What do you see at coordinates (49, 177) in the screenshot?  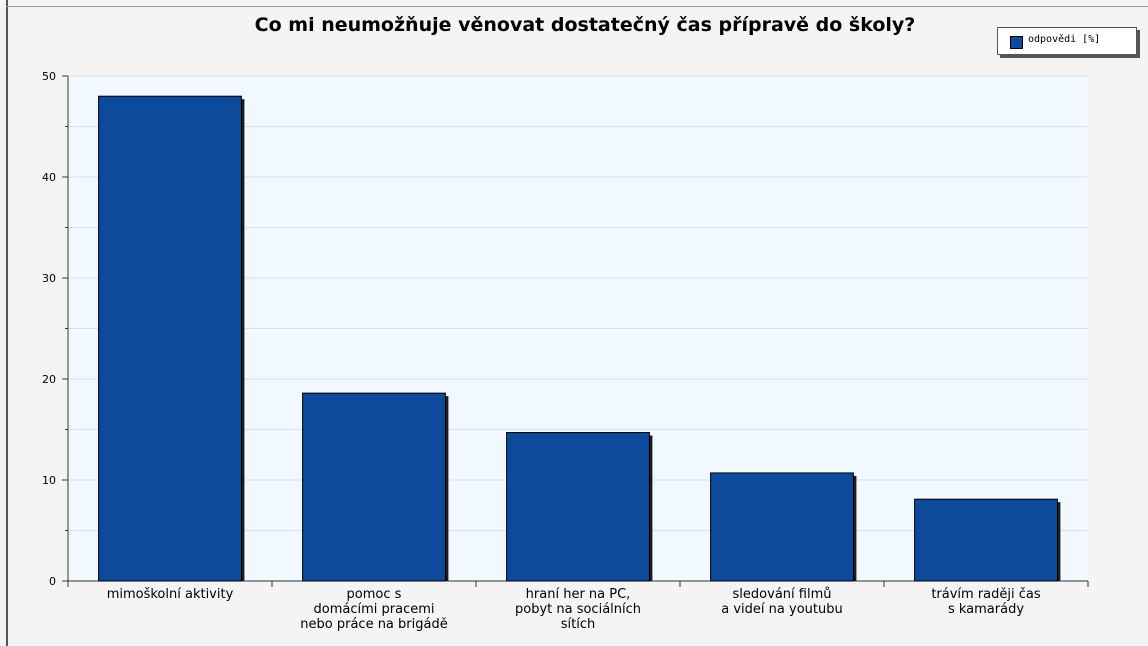 I see `y-tick-label: 40` at bounding box center [49, 177].